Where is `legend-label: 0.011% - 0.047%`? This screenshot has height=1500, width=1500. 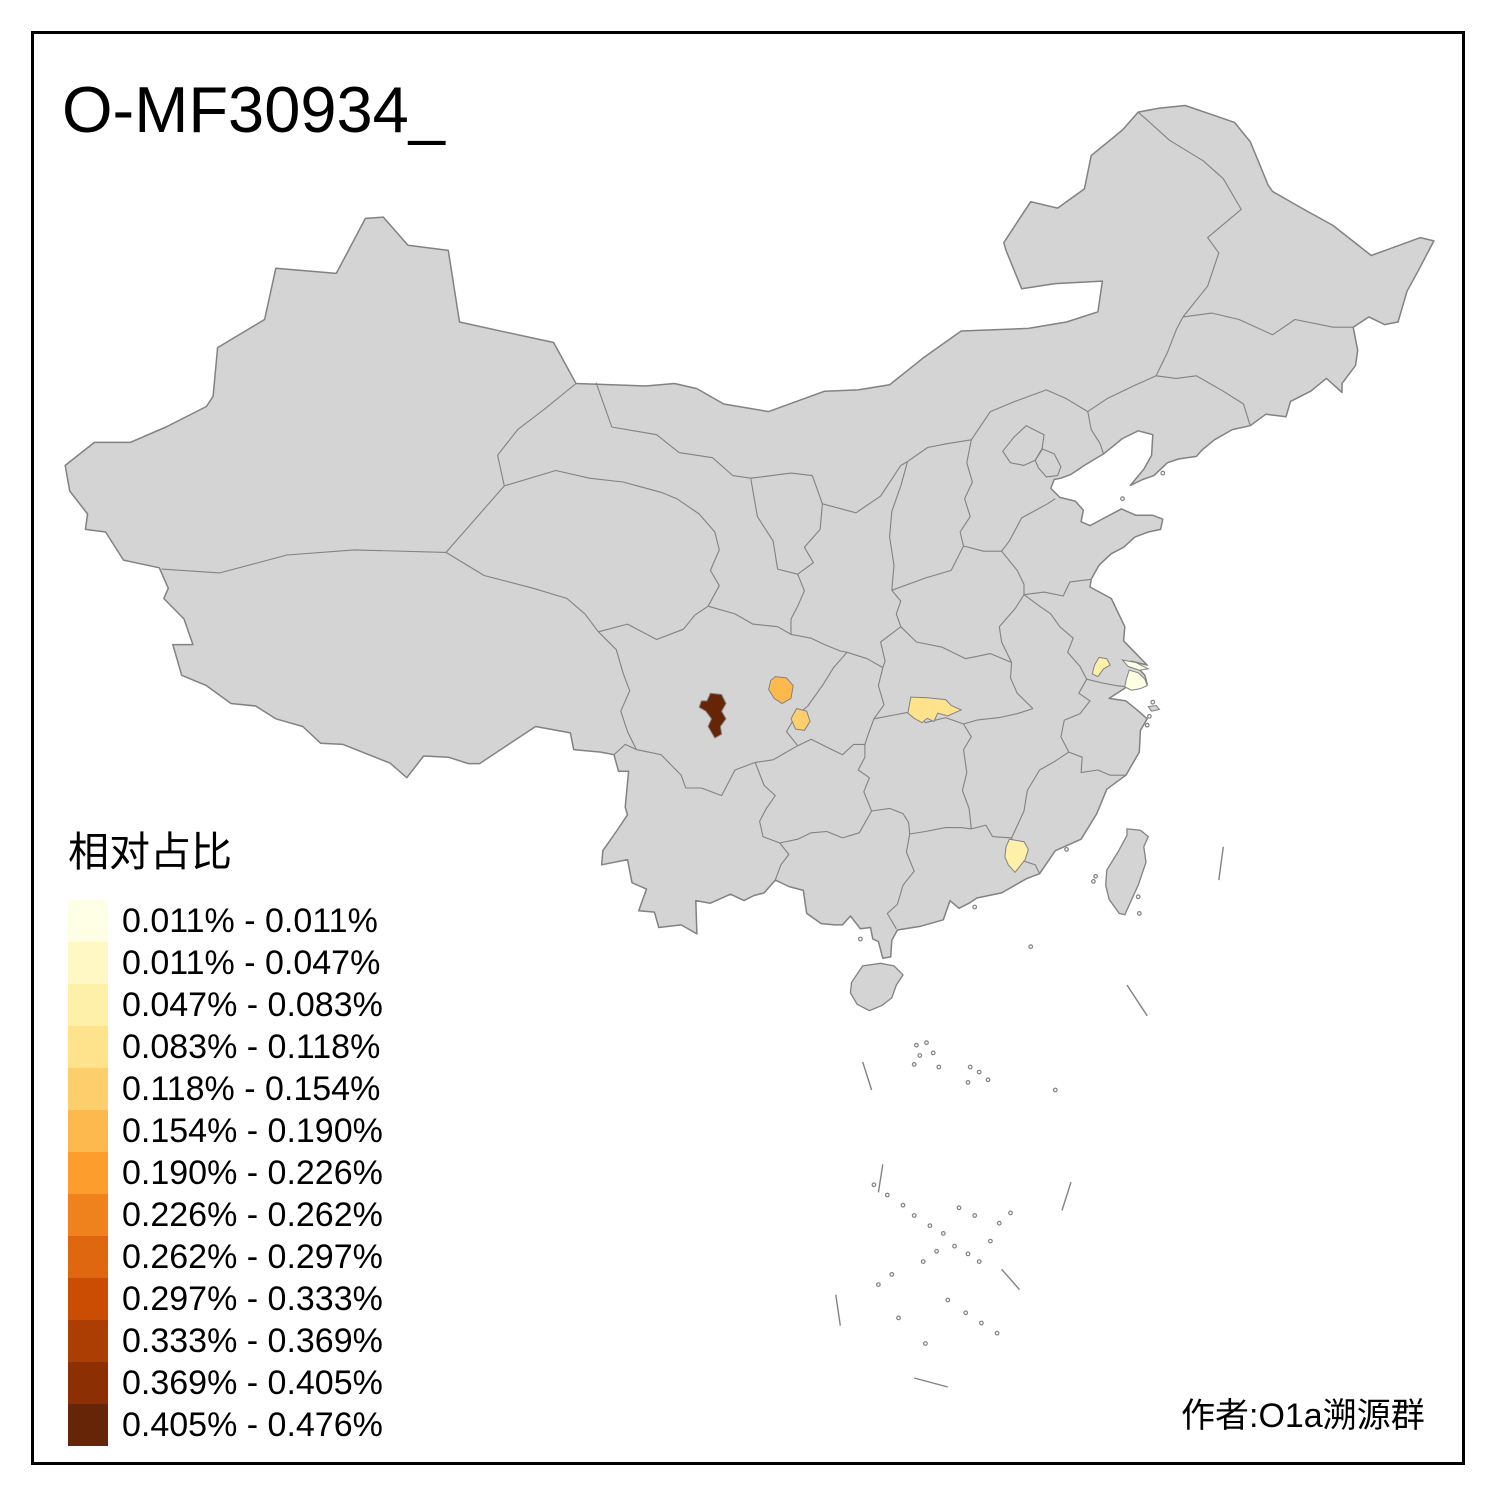 legend-label: 0.011% - 0.047% is located at coordinates (251, 963).